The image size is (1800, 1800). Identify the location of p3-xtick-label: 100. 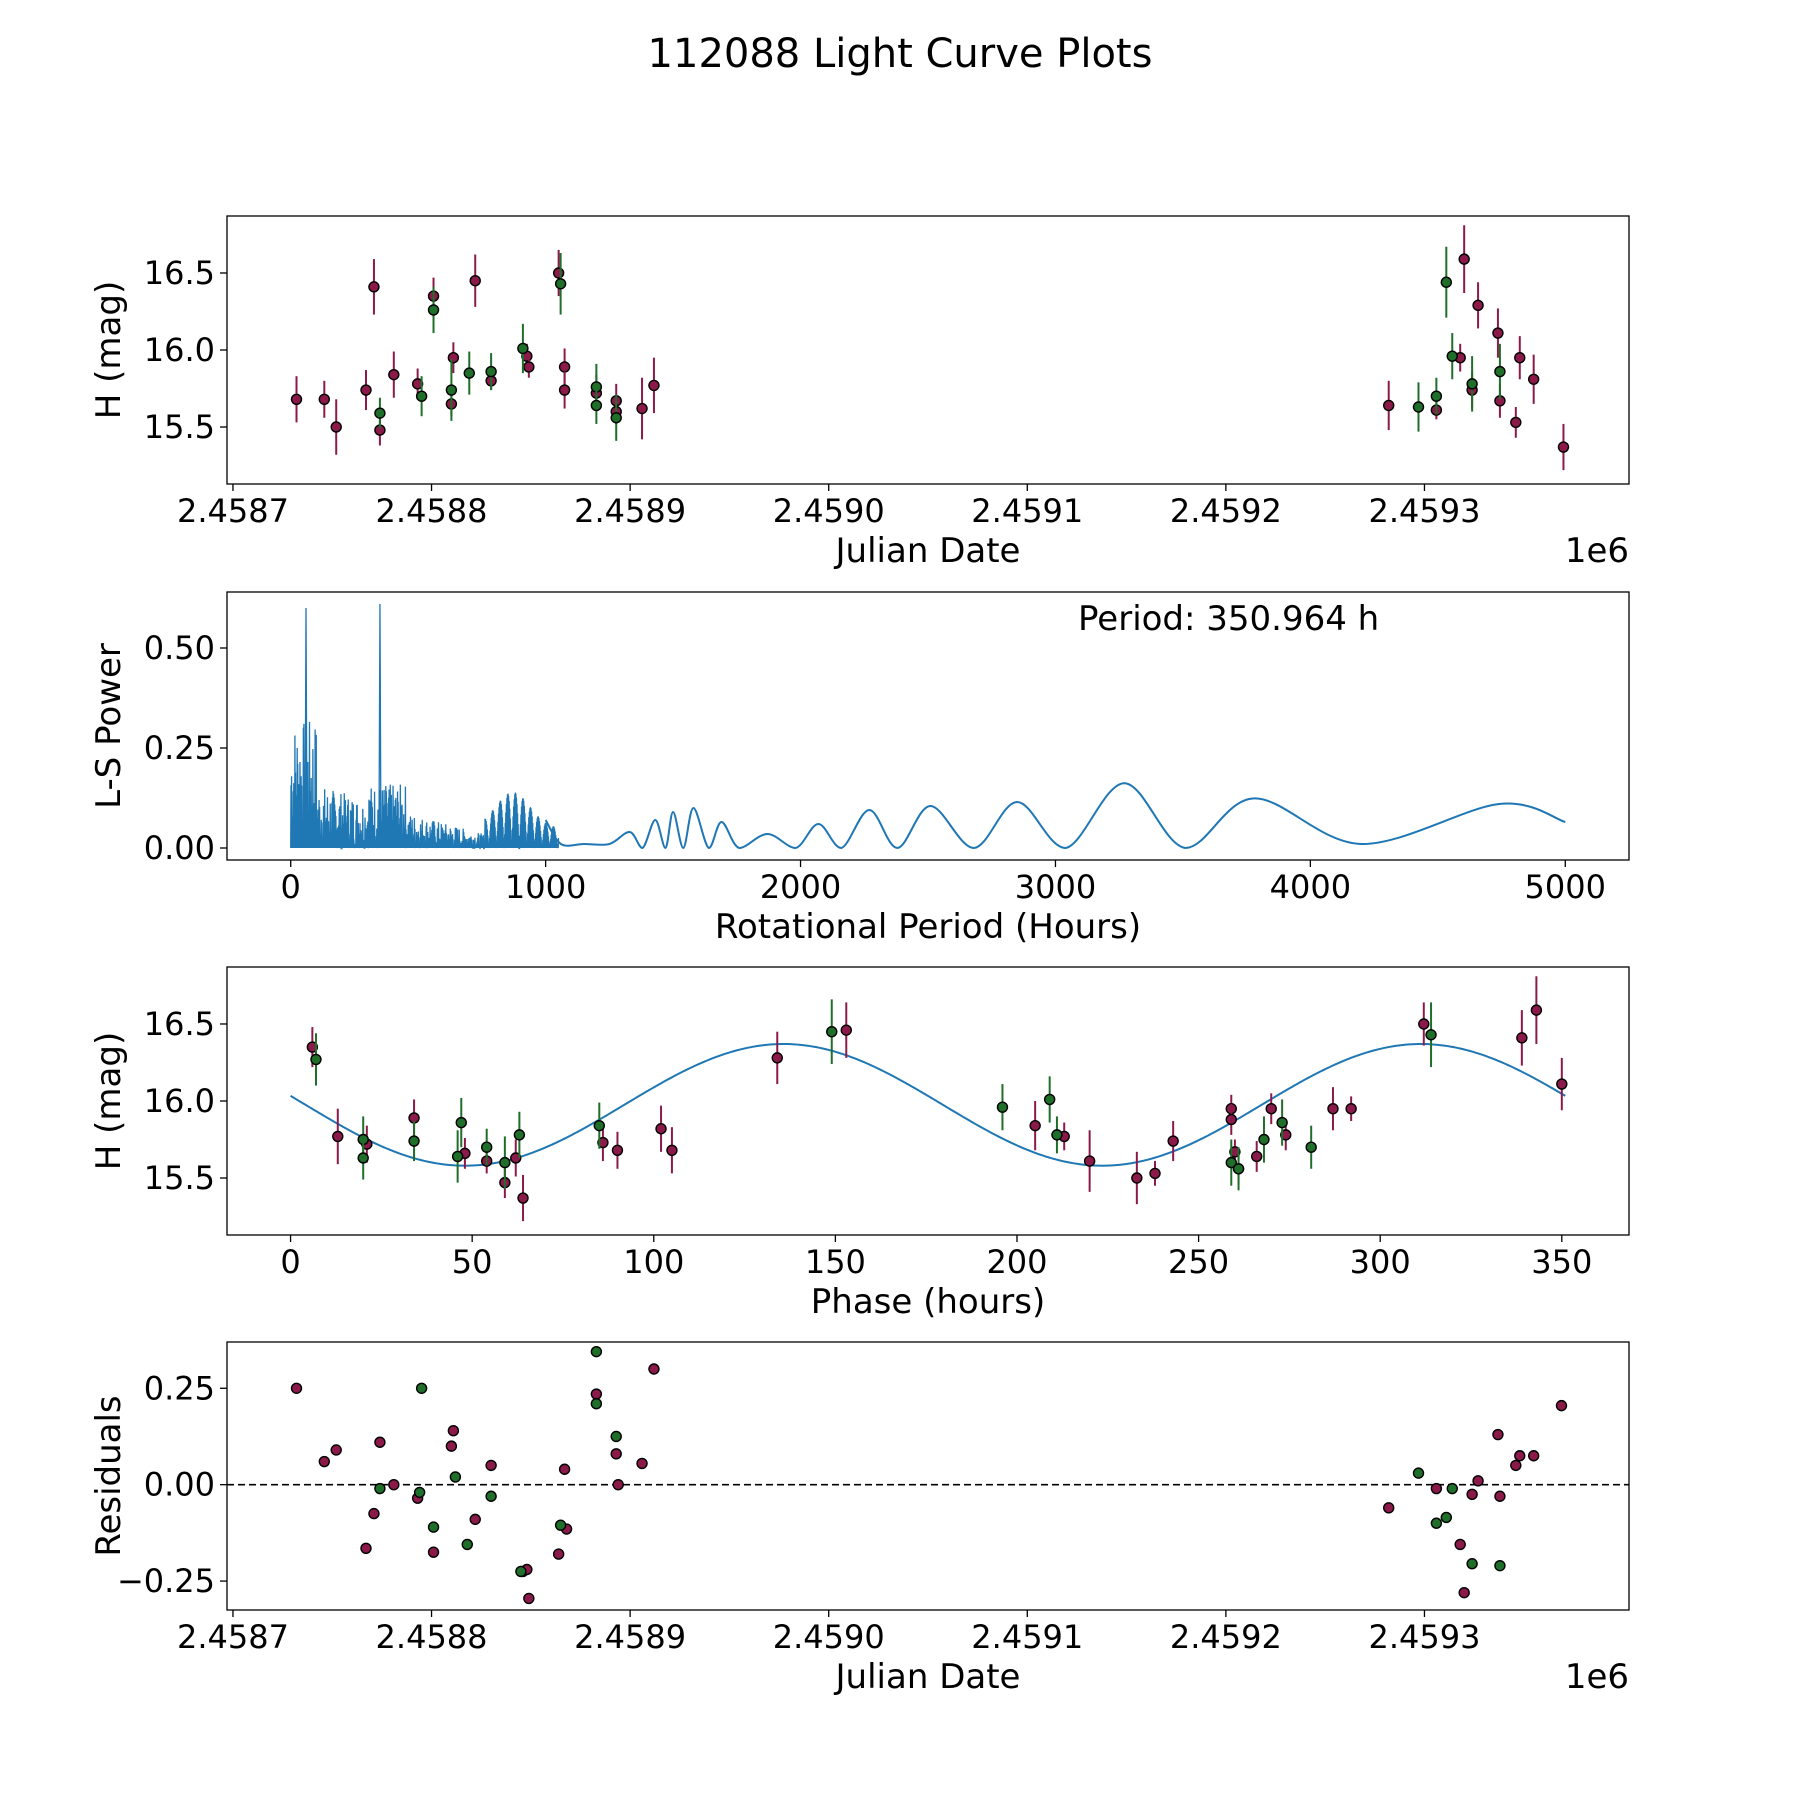
(653, 1262).